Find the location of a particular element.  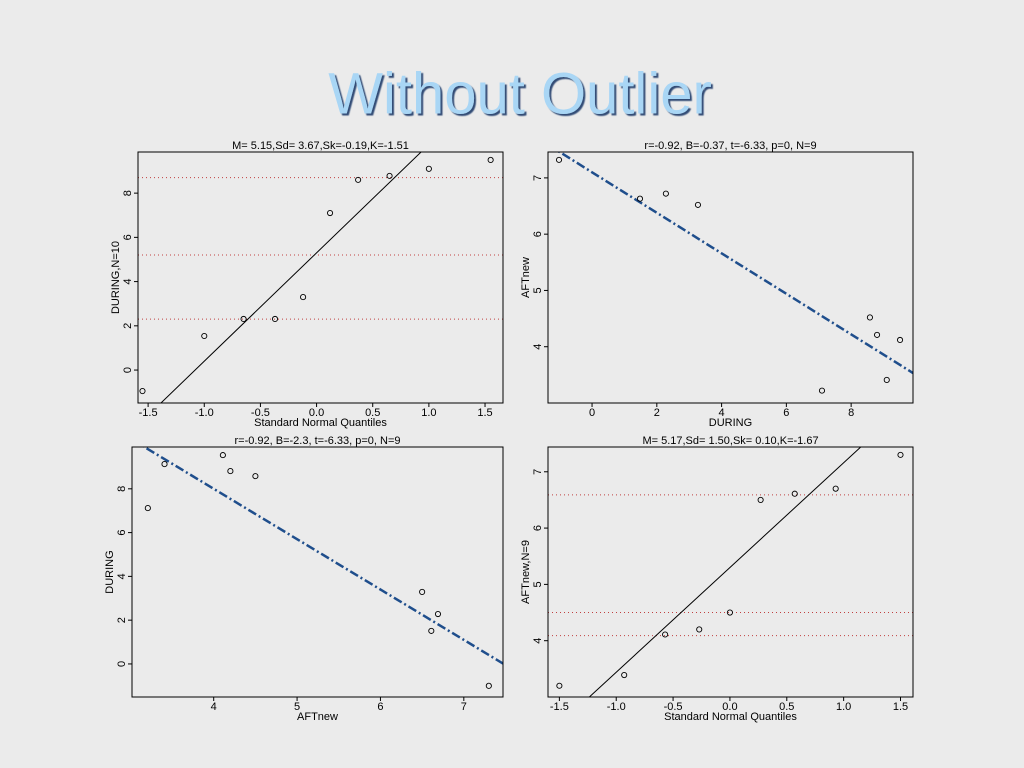

y-axis-label: AFTnew,N=9 is located at coordinates (526, 572).